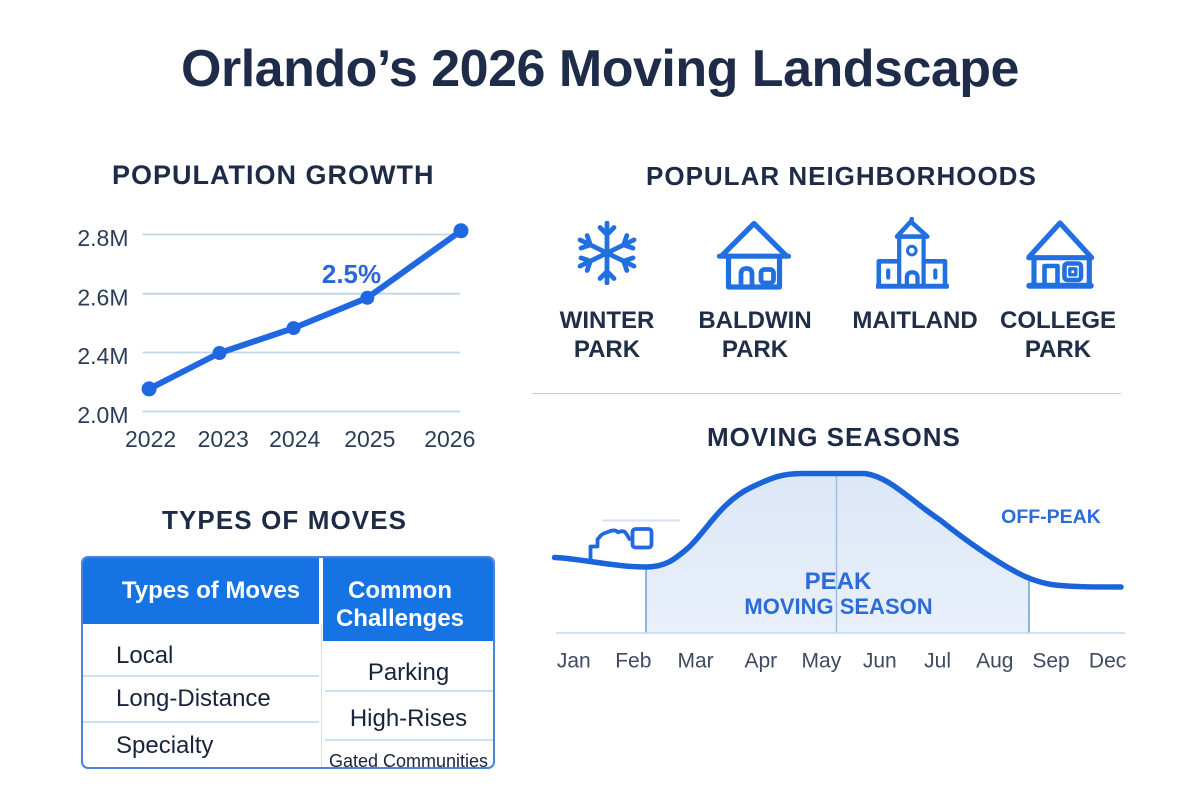 The height and width of the screenshot is (800, 1200). I want to click on svg-text: 2022, so click(150, 439).